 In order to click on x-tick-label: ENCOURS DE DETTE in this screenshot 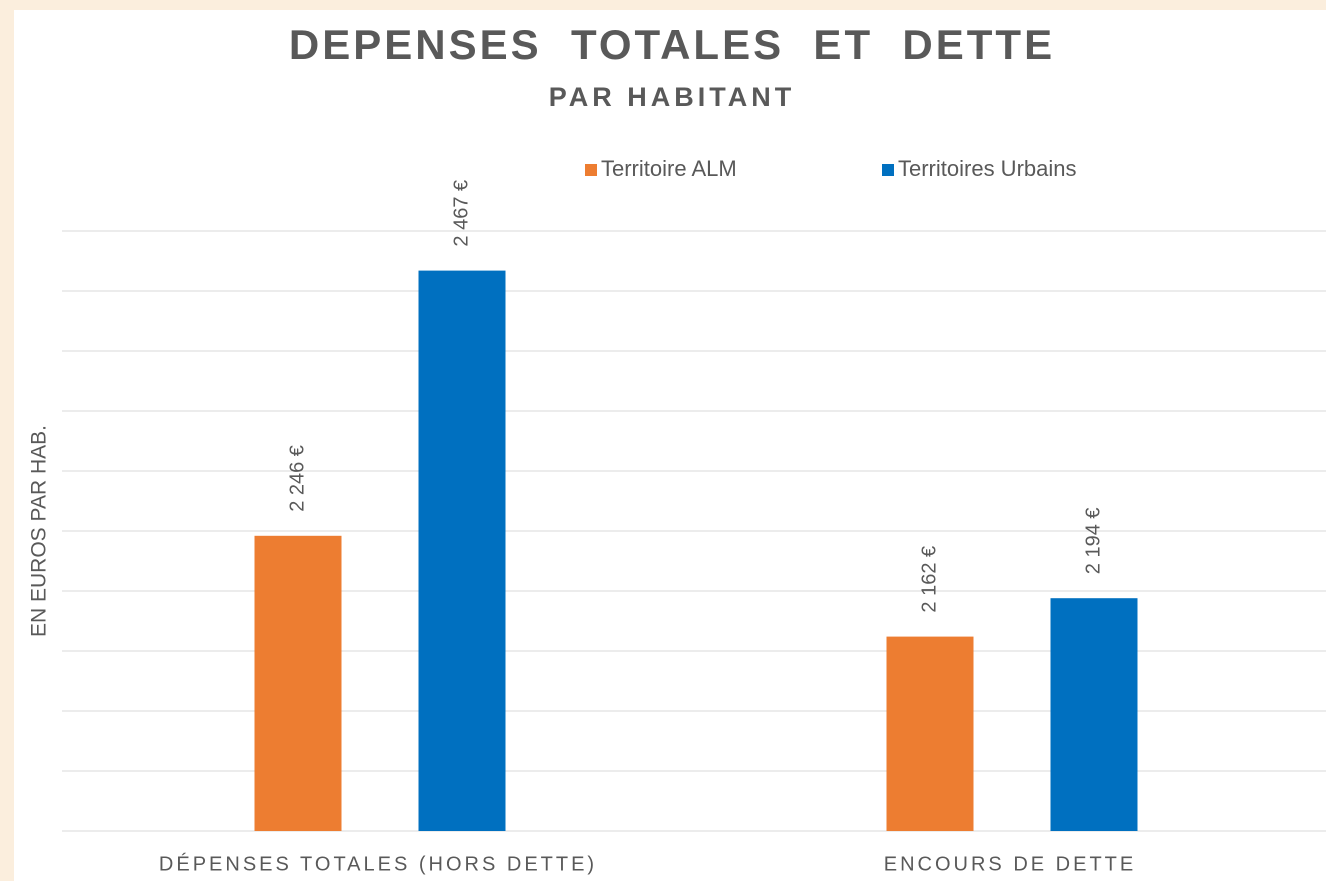, I will do `click(1010, 864)`.